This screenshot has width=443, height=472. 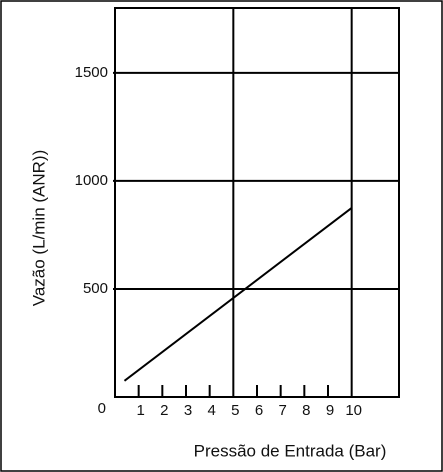 What do you see at coordinates (140, 410) in the screenshot?
I see `x-tick-label: 1` at bounding box center [140, 410].